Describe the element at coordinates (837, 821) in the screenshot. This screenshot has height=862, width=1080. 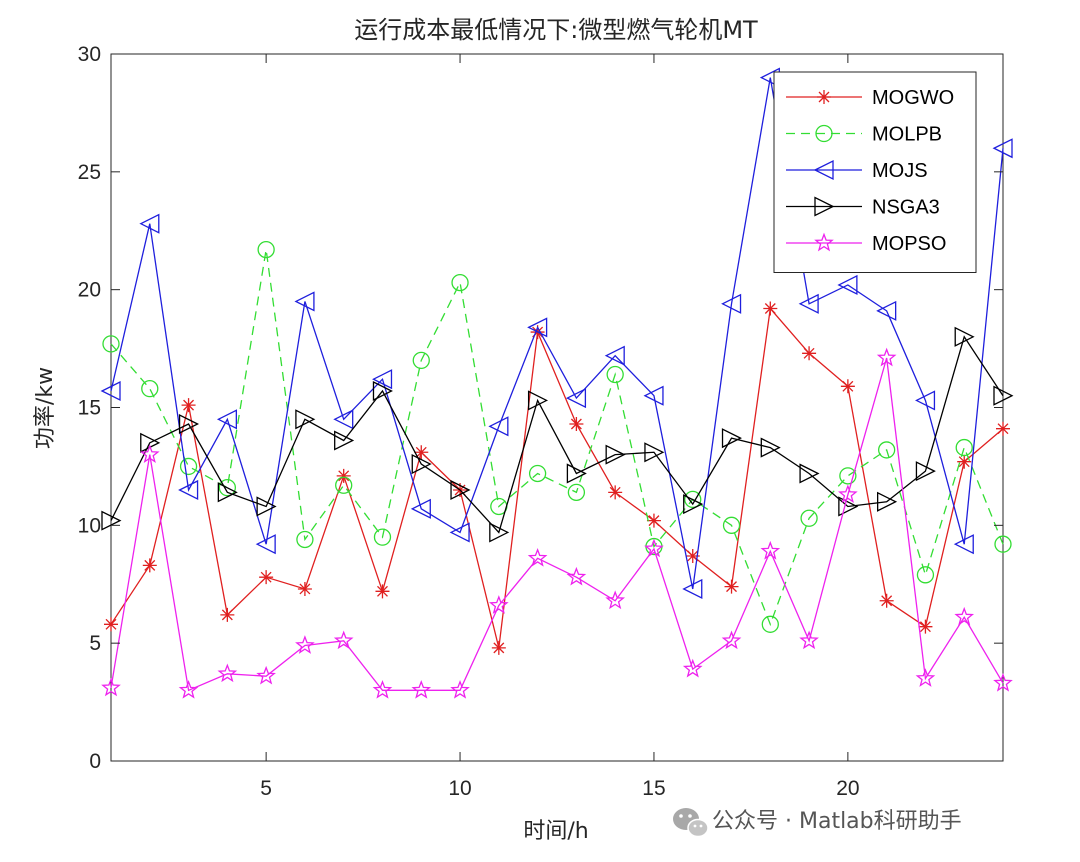
I see `watermark-text: 公众号 · Matlab科研助手` at that location.